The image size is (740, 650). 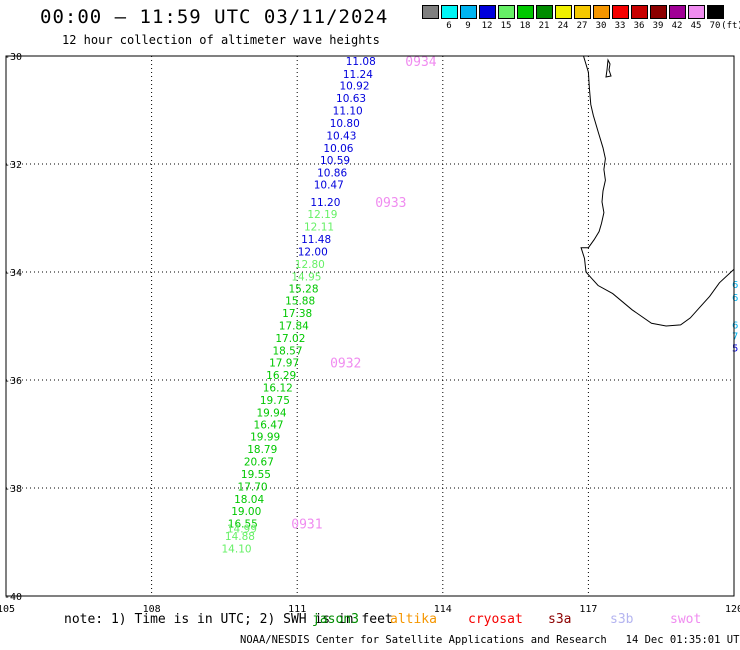 I want to click on wave-height-label: 18.04, so click(x=249, y=500).